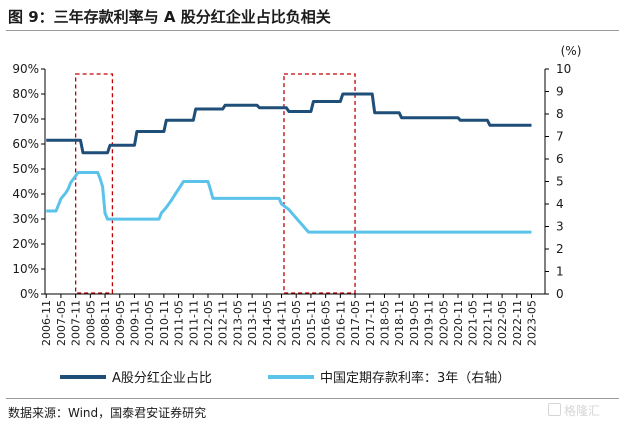 Image resolution: width=625 pixels, height=429 pixels. What do you see at coordinates (29, 294) in the screenshot?
I see `y-left-tick-label: 0%` at bounding box center [29, 294].